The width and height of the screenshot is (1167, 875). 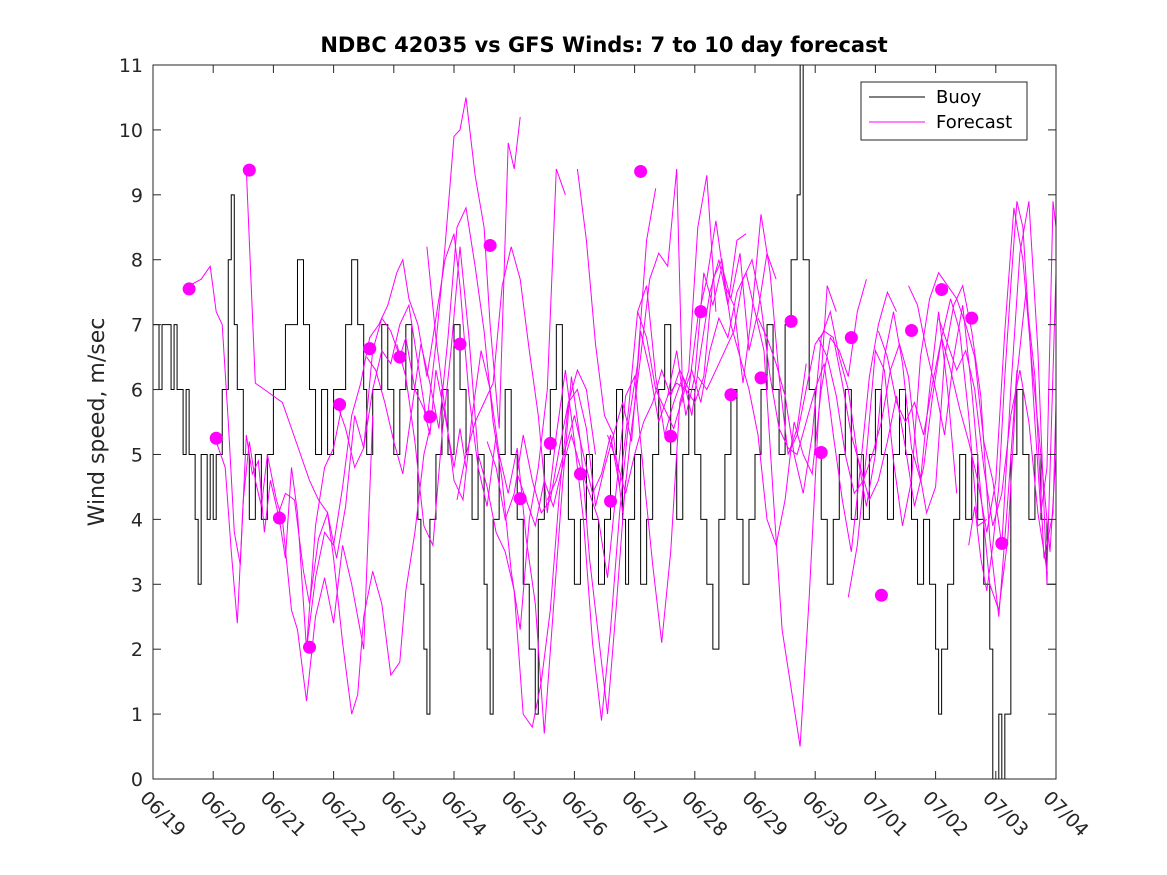 I want to click on y-tick-label: 1, so click(x=137, y=715).